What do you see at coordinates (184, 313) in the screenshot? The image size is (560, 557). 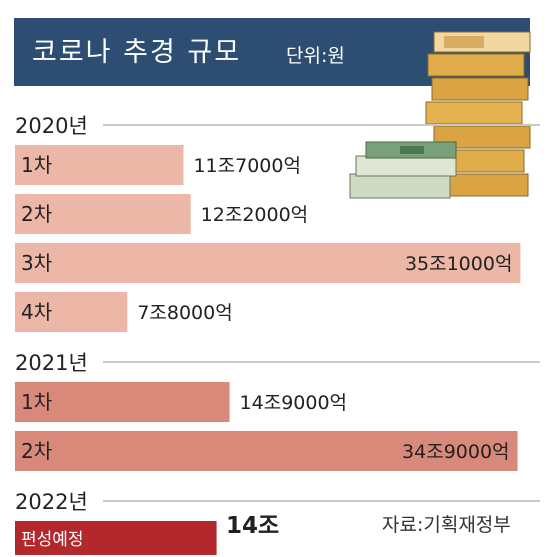 I see `bar-value-label: 7조8000억` at bounding box center [184, 313].